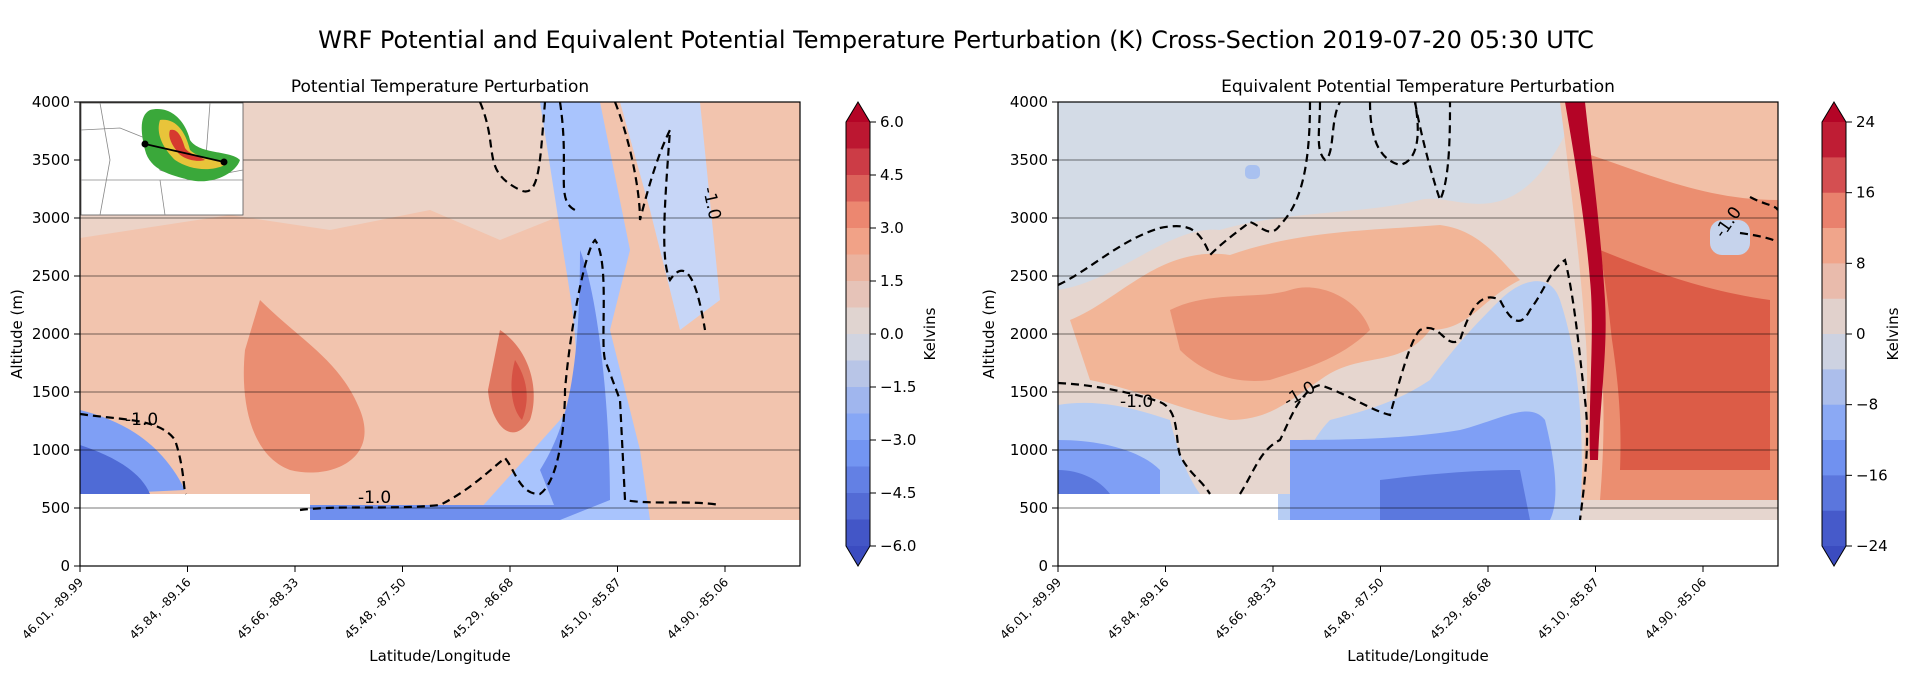 The width and height of the screenshot is (1912, 698). I want to click on right-warm-east-core, so click(1685, 360).